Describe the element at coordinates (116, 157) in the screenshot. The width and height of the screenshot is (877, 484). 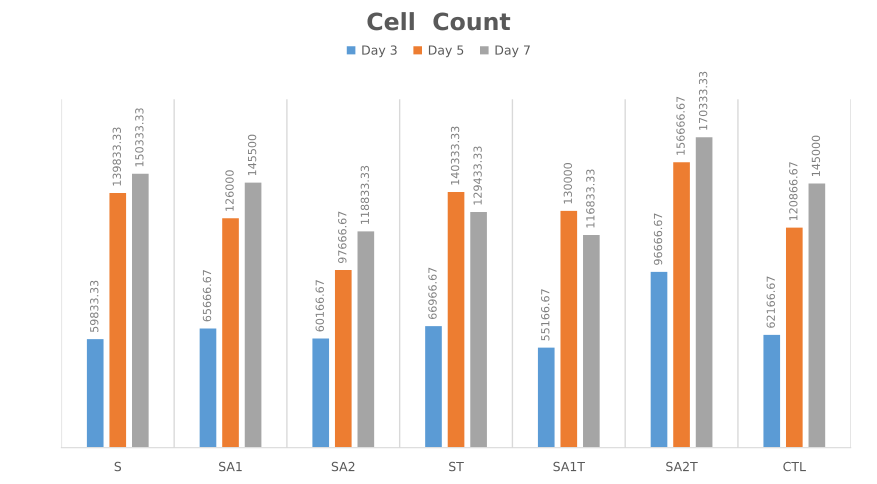
I see `data-label: 139833.33` at that location.